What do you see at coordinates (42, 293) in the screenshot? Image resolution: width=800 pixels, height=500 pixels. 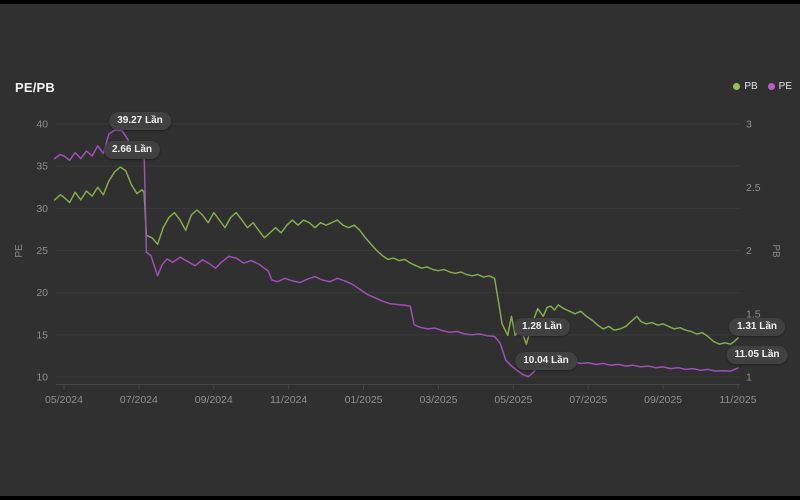 I see `y-axis-left-tick: 20` at bounding box center [42, 293].